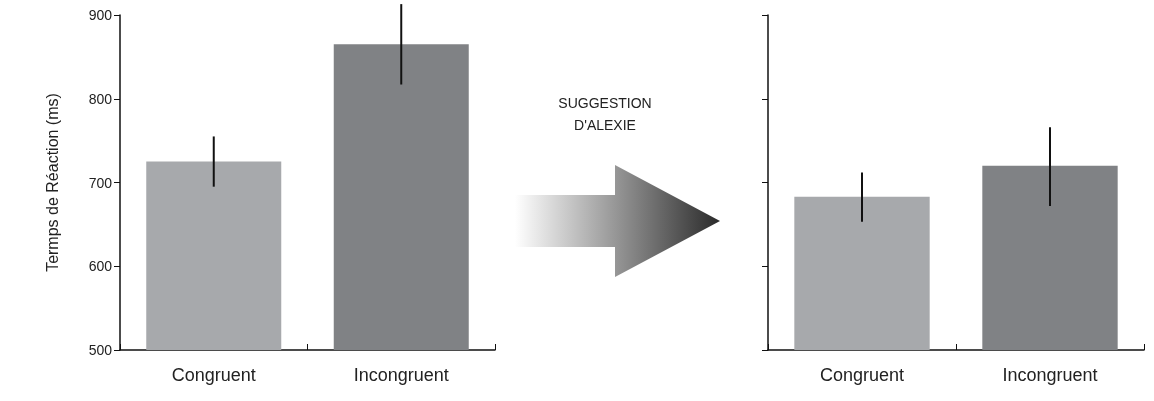  Describe the element at coordinates (100, 350) in the screenshot. I see `y-tick-label: 500` at that location.